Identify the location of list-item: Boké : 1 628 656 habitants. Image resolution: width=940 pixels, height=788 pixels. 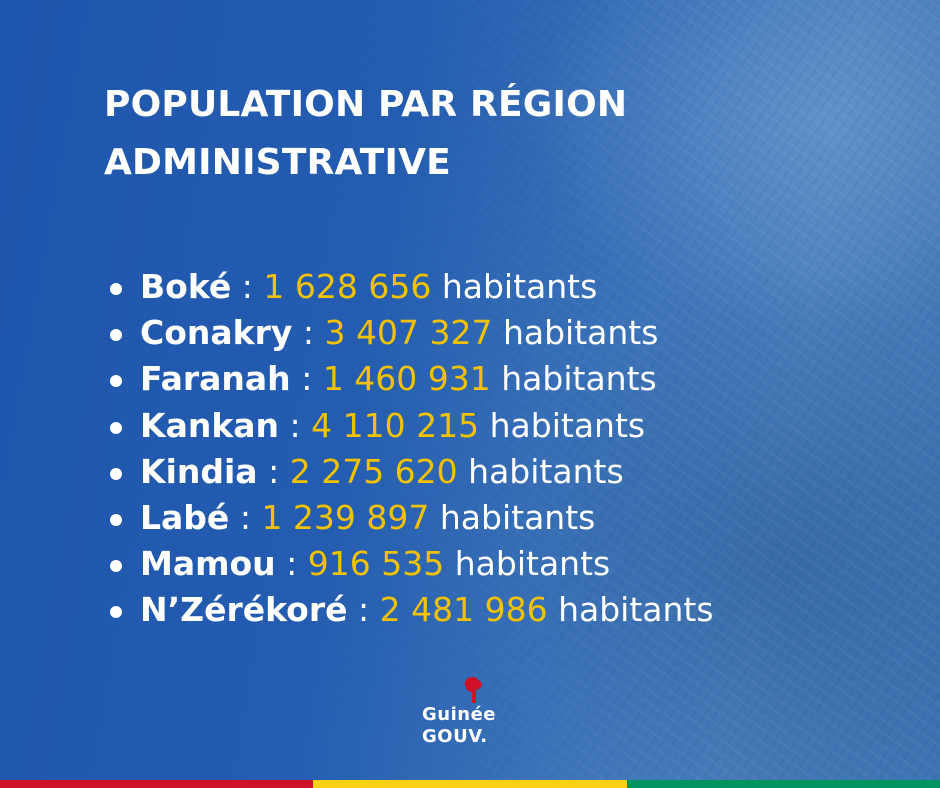
(411, 287).